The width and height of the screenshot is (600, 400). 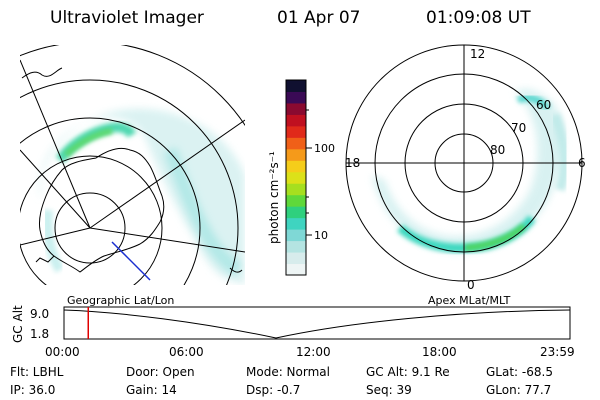 What do you see at coordinates (45, 259) in the screenshot?
I see `coastline-detail` at bounding box center [45, 259].